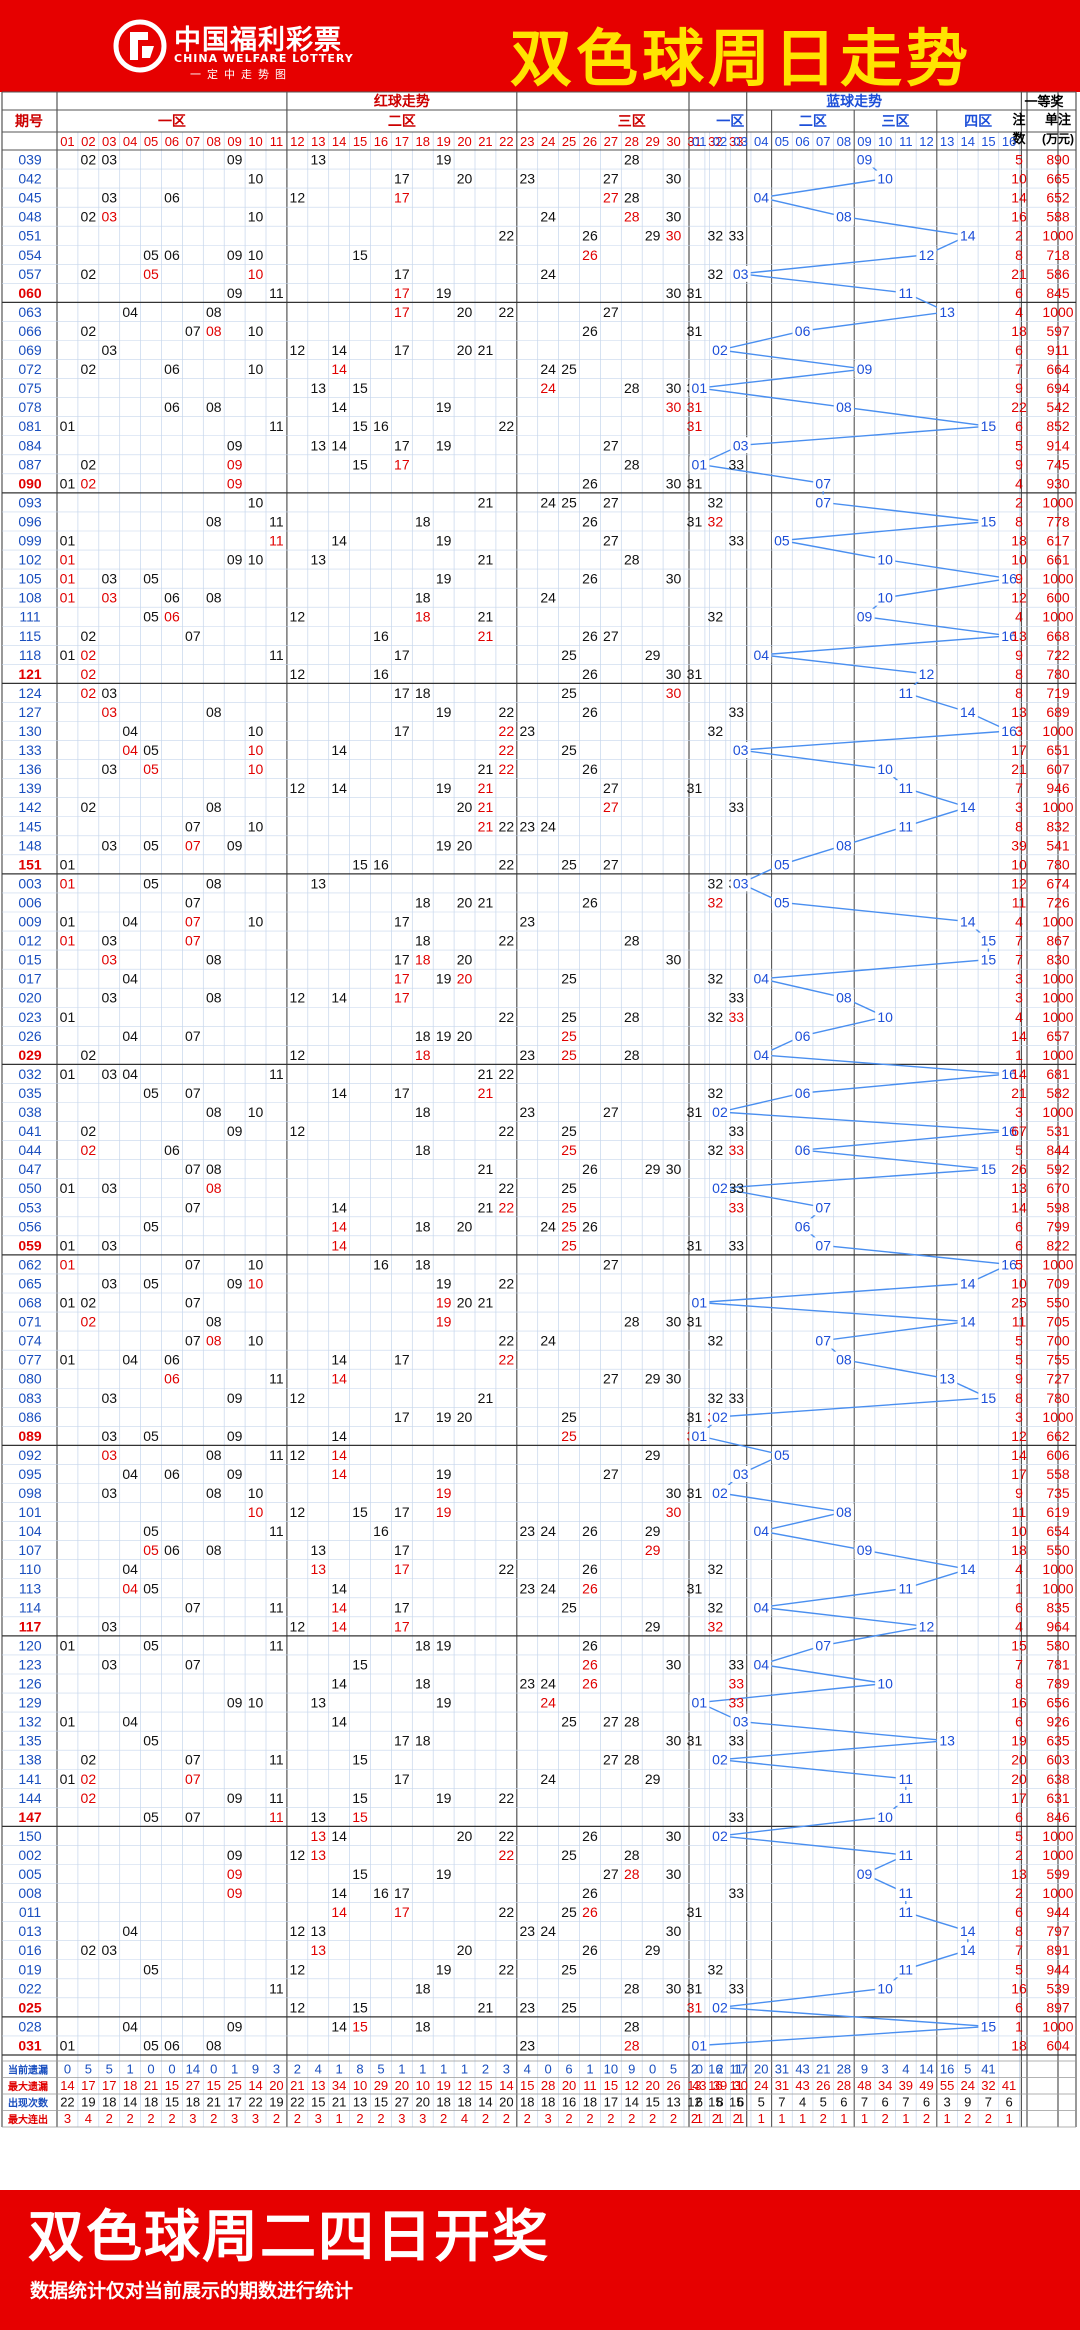  Describe the element at coordinates (30, 255) in the screenshot. I see `issue-number: 054` at that location.